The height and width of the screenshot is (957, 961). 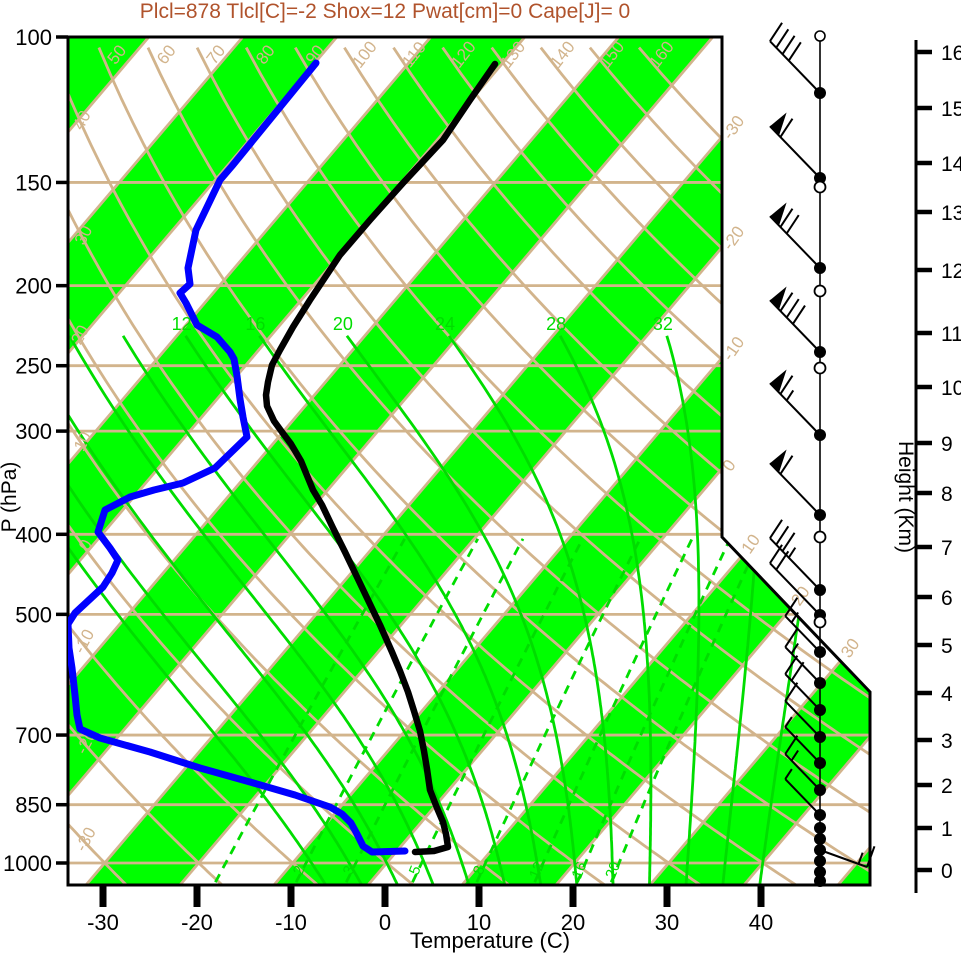 I want to click on pressure-tick-label: 850, so click(x=33, y=805).